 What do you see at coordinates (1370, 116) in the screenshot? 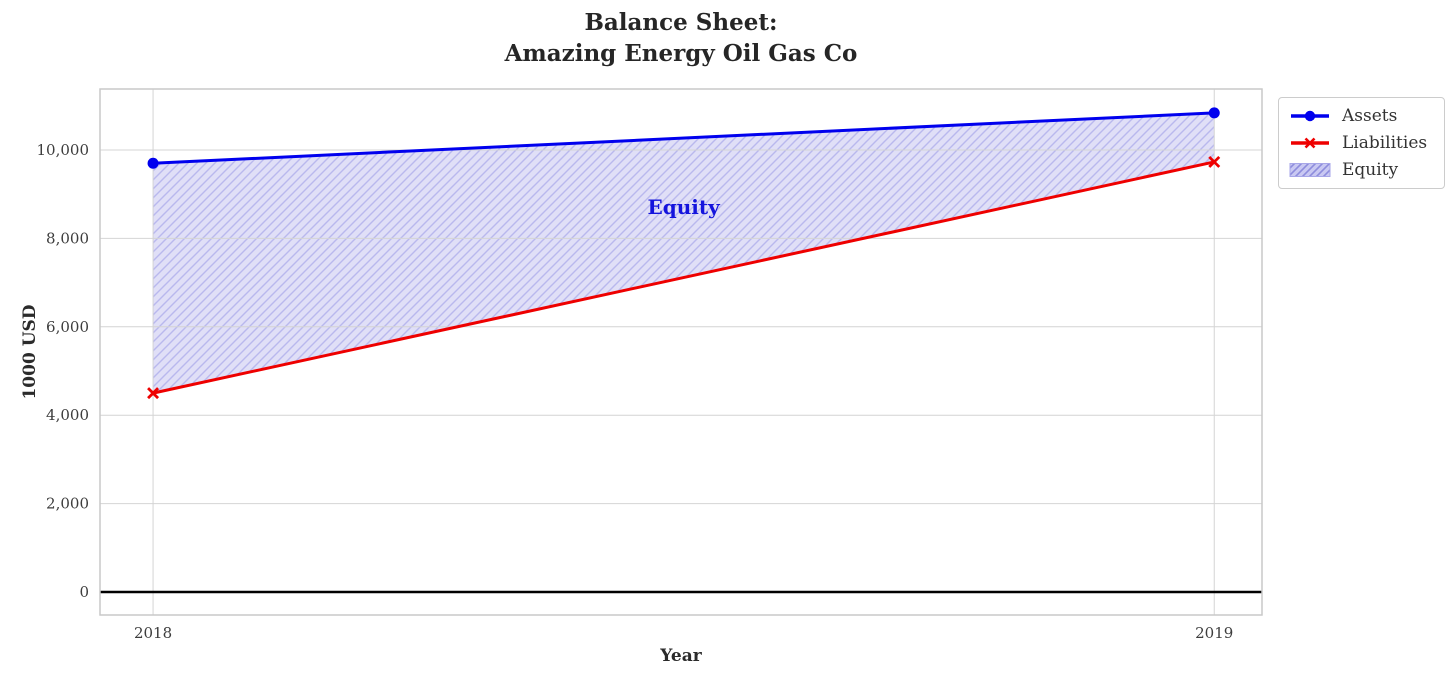
I see `legend-label-assets: Assets` at bounding box center [1370, 116].